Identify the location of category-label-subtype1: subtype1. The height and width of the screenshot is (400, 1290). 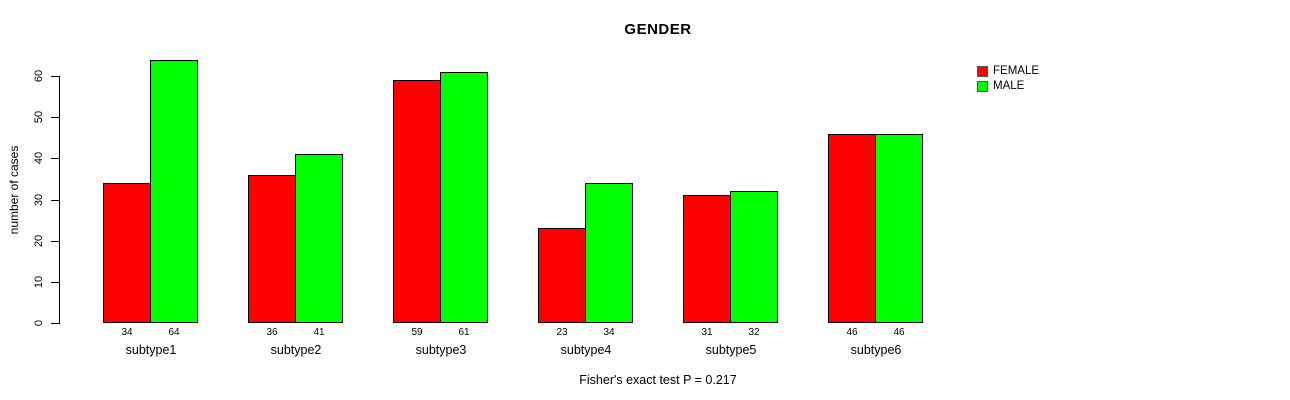
(151, 350).